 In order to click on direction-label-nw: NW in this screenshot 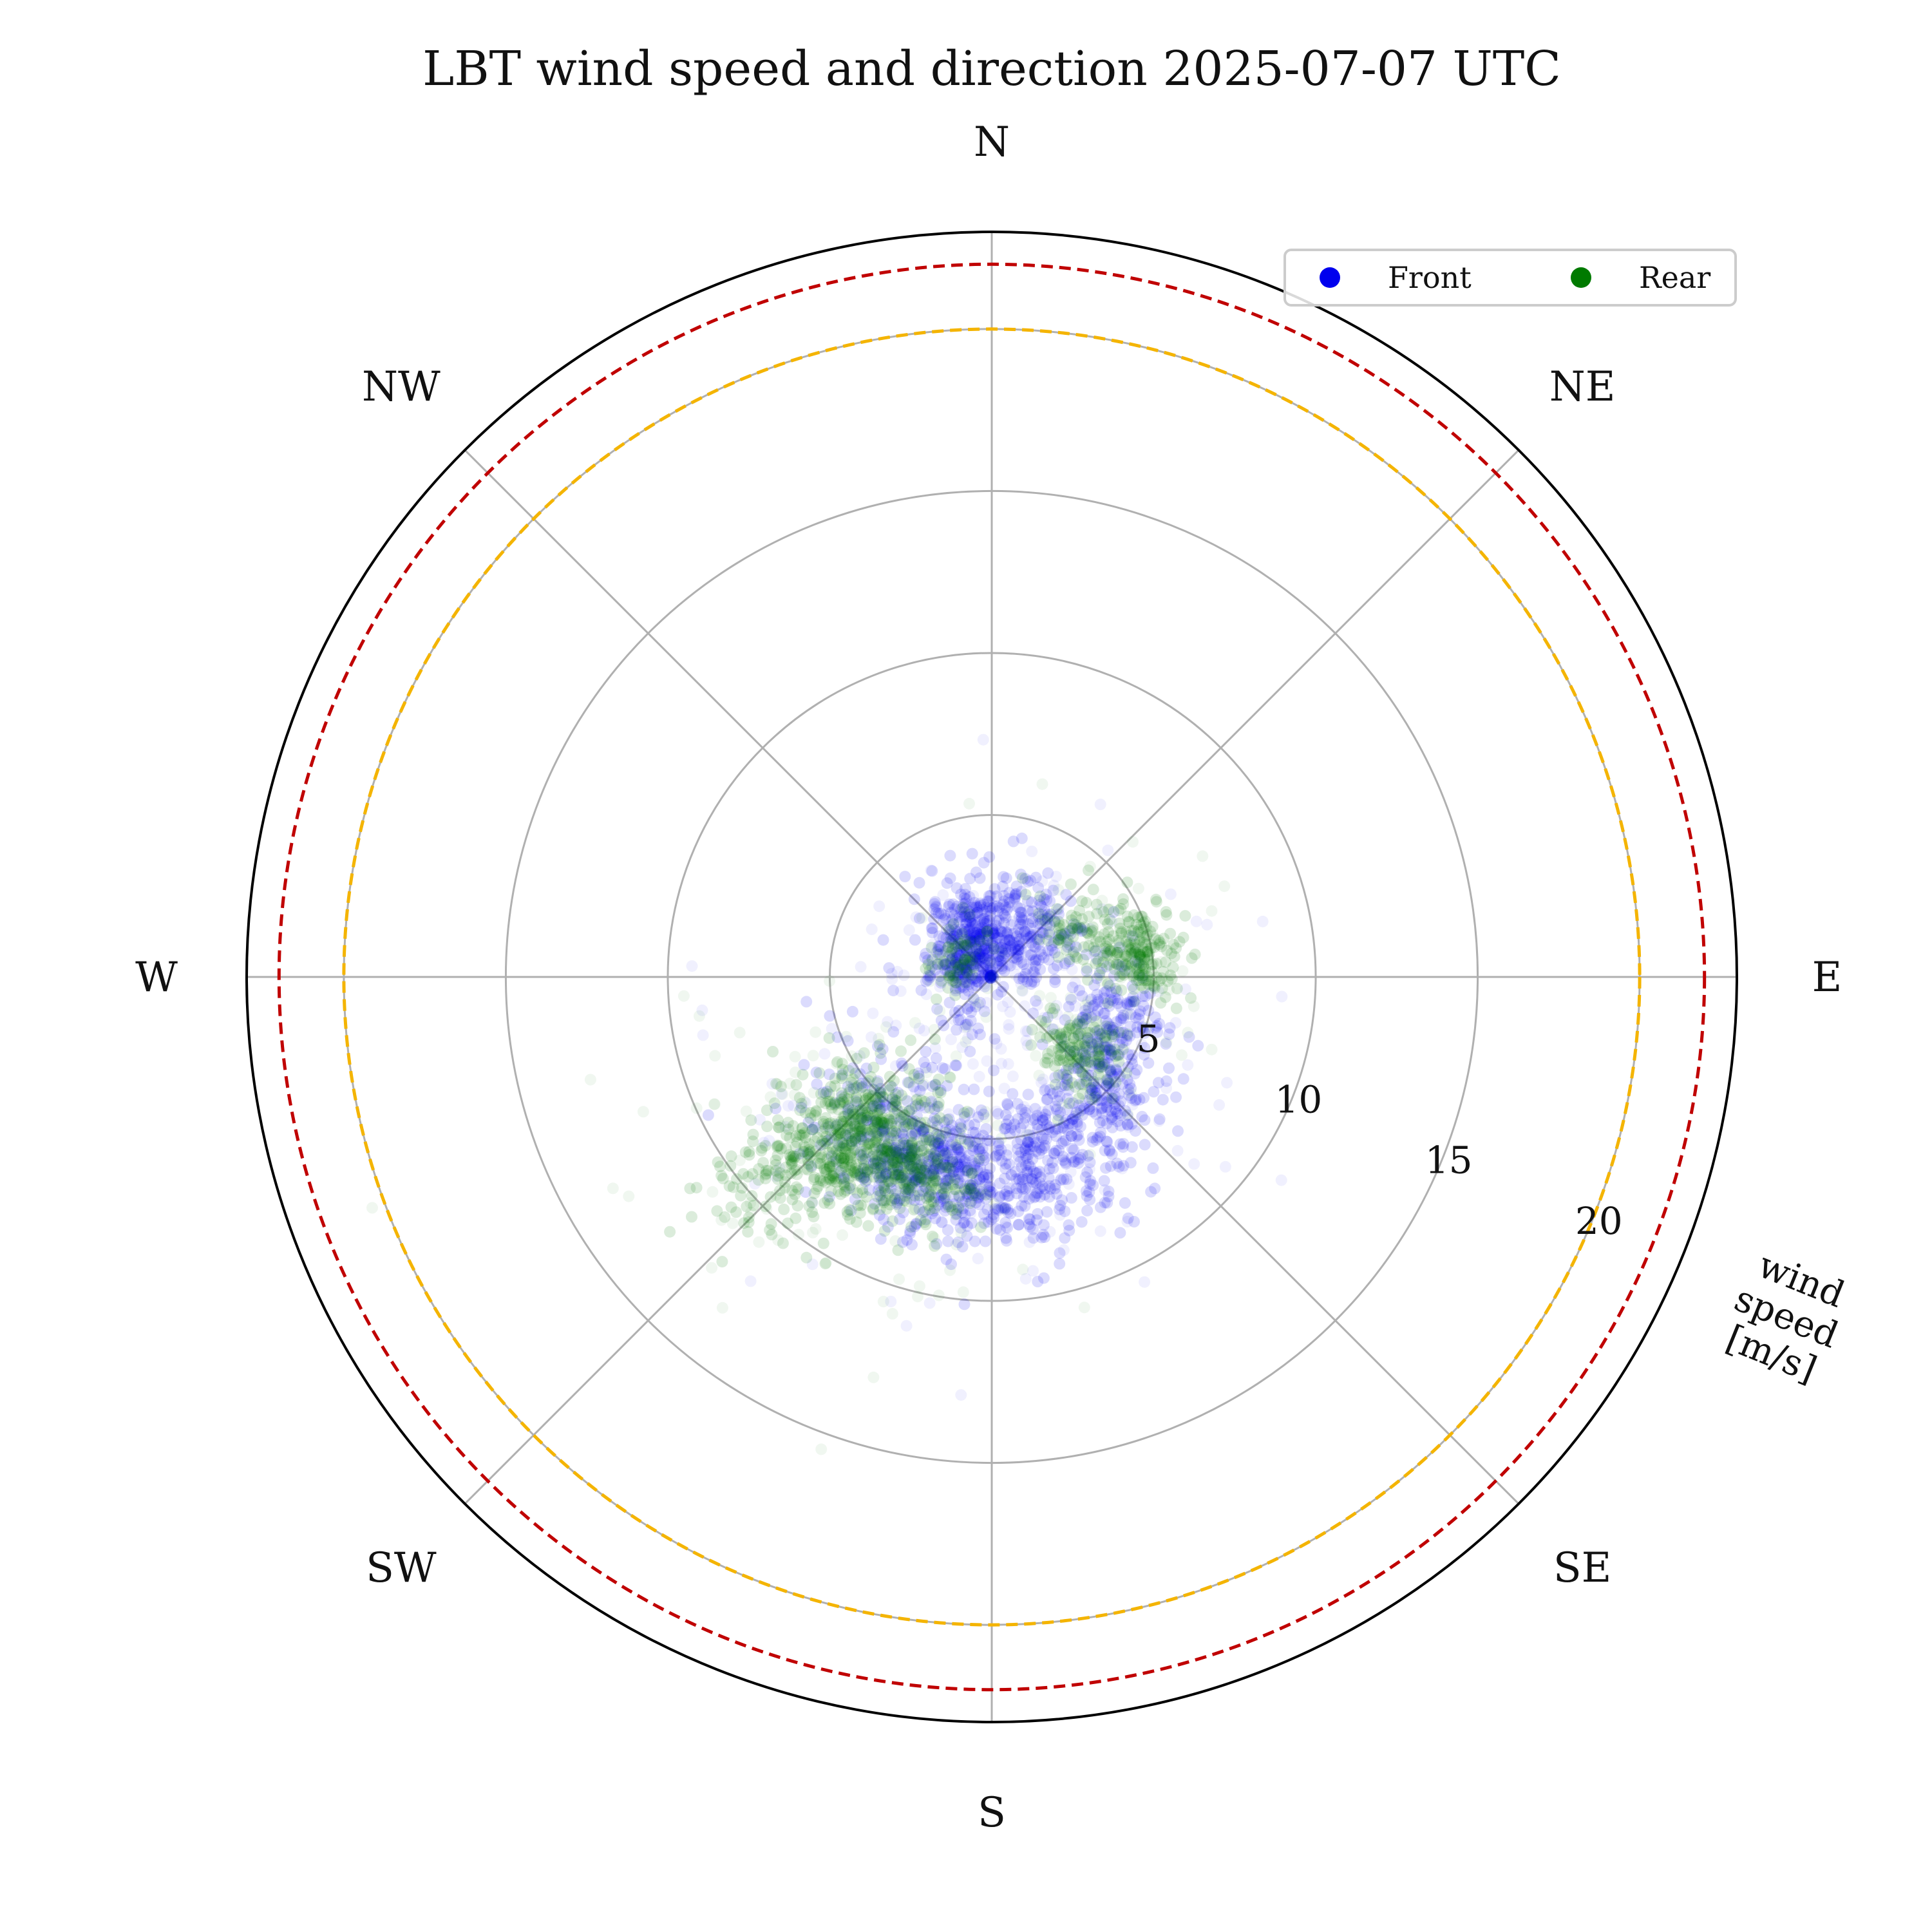, I will do `click(401, 387)`.